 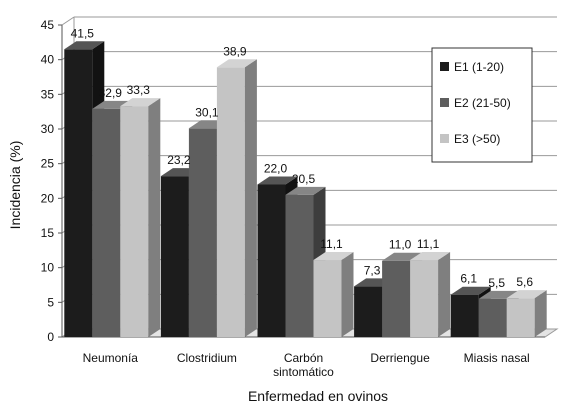 What do you see at coordinates (235, 51) in the screenshot?
I see `data-label: 38,9` at bounding box center [235, 51].